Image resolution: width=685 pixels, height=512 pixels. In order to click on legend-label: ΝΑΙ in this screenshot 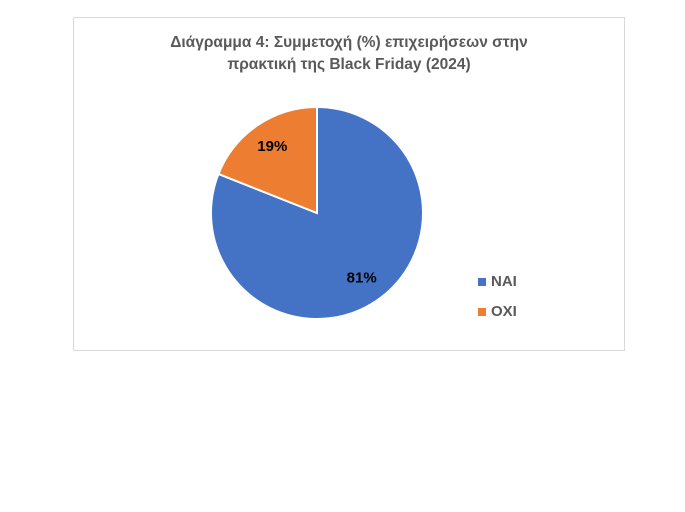, I will do `click(504, 281)`.